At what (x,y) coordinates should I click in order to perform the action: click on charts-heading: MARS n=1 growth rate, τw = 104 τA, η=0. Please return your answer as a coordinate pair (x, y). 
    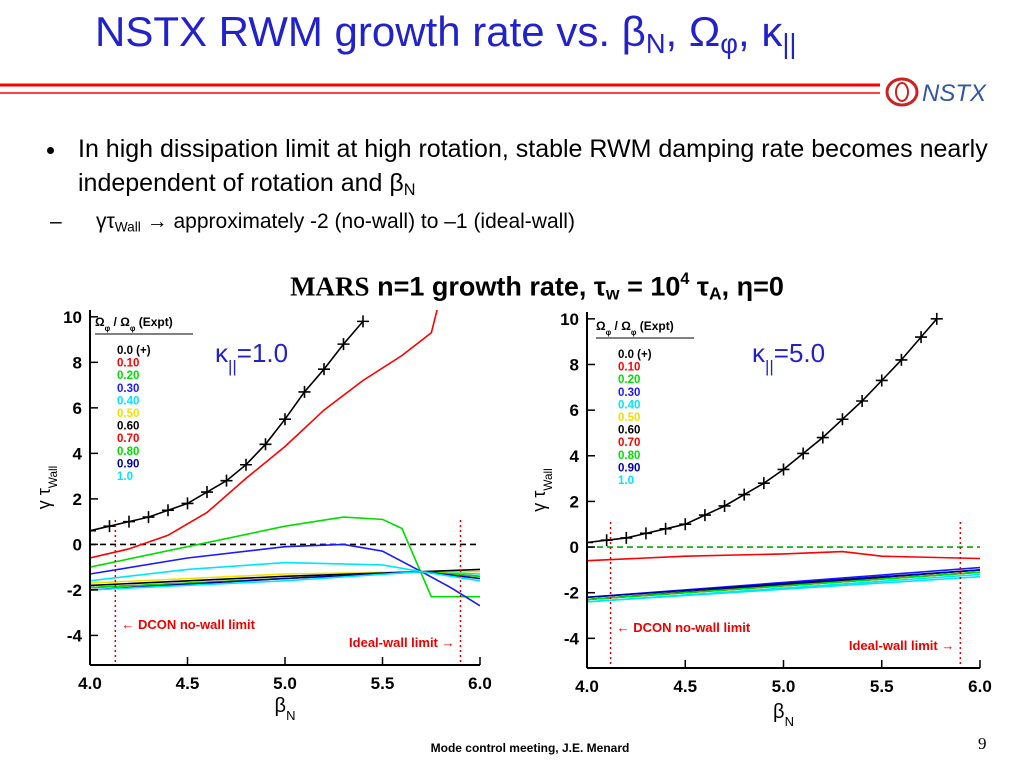
    Looking at the image, I should click on (512, 287).